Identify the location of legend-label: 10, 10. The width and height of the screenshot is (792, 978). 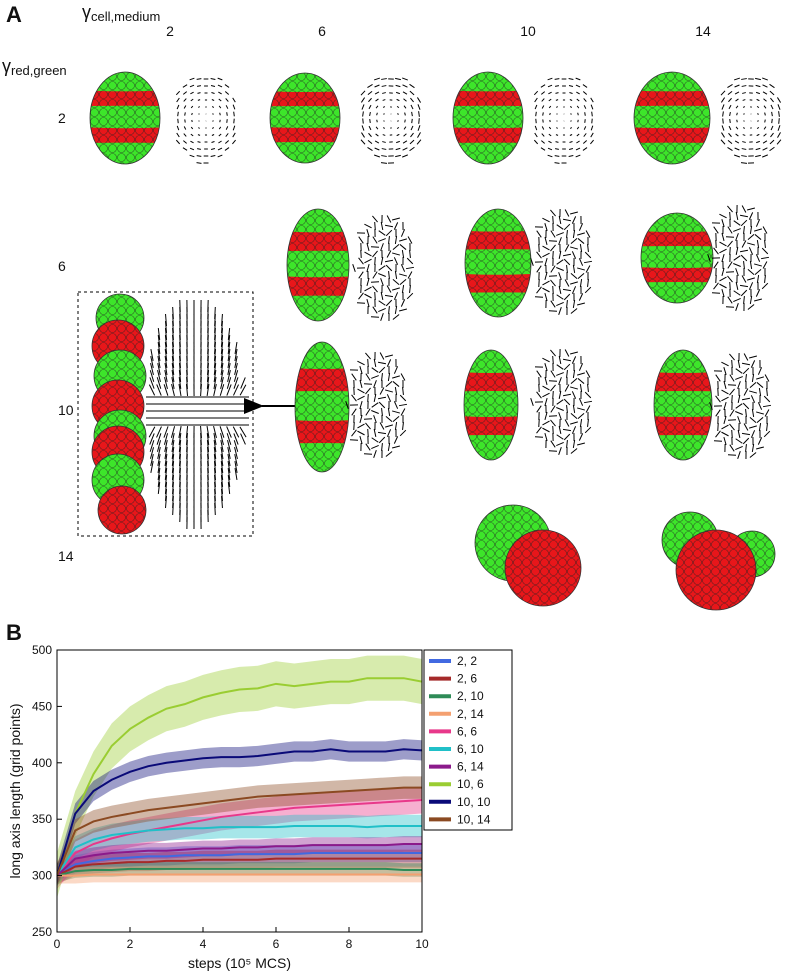
(474, 802).